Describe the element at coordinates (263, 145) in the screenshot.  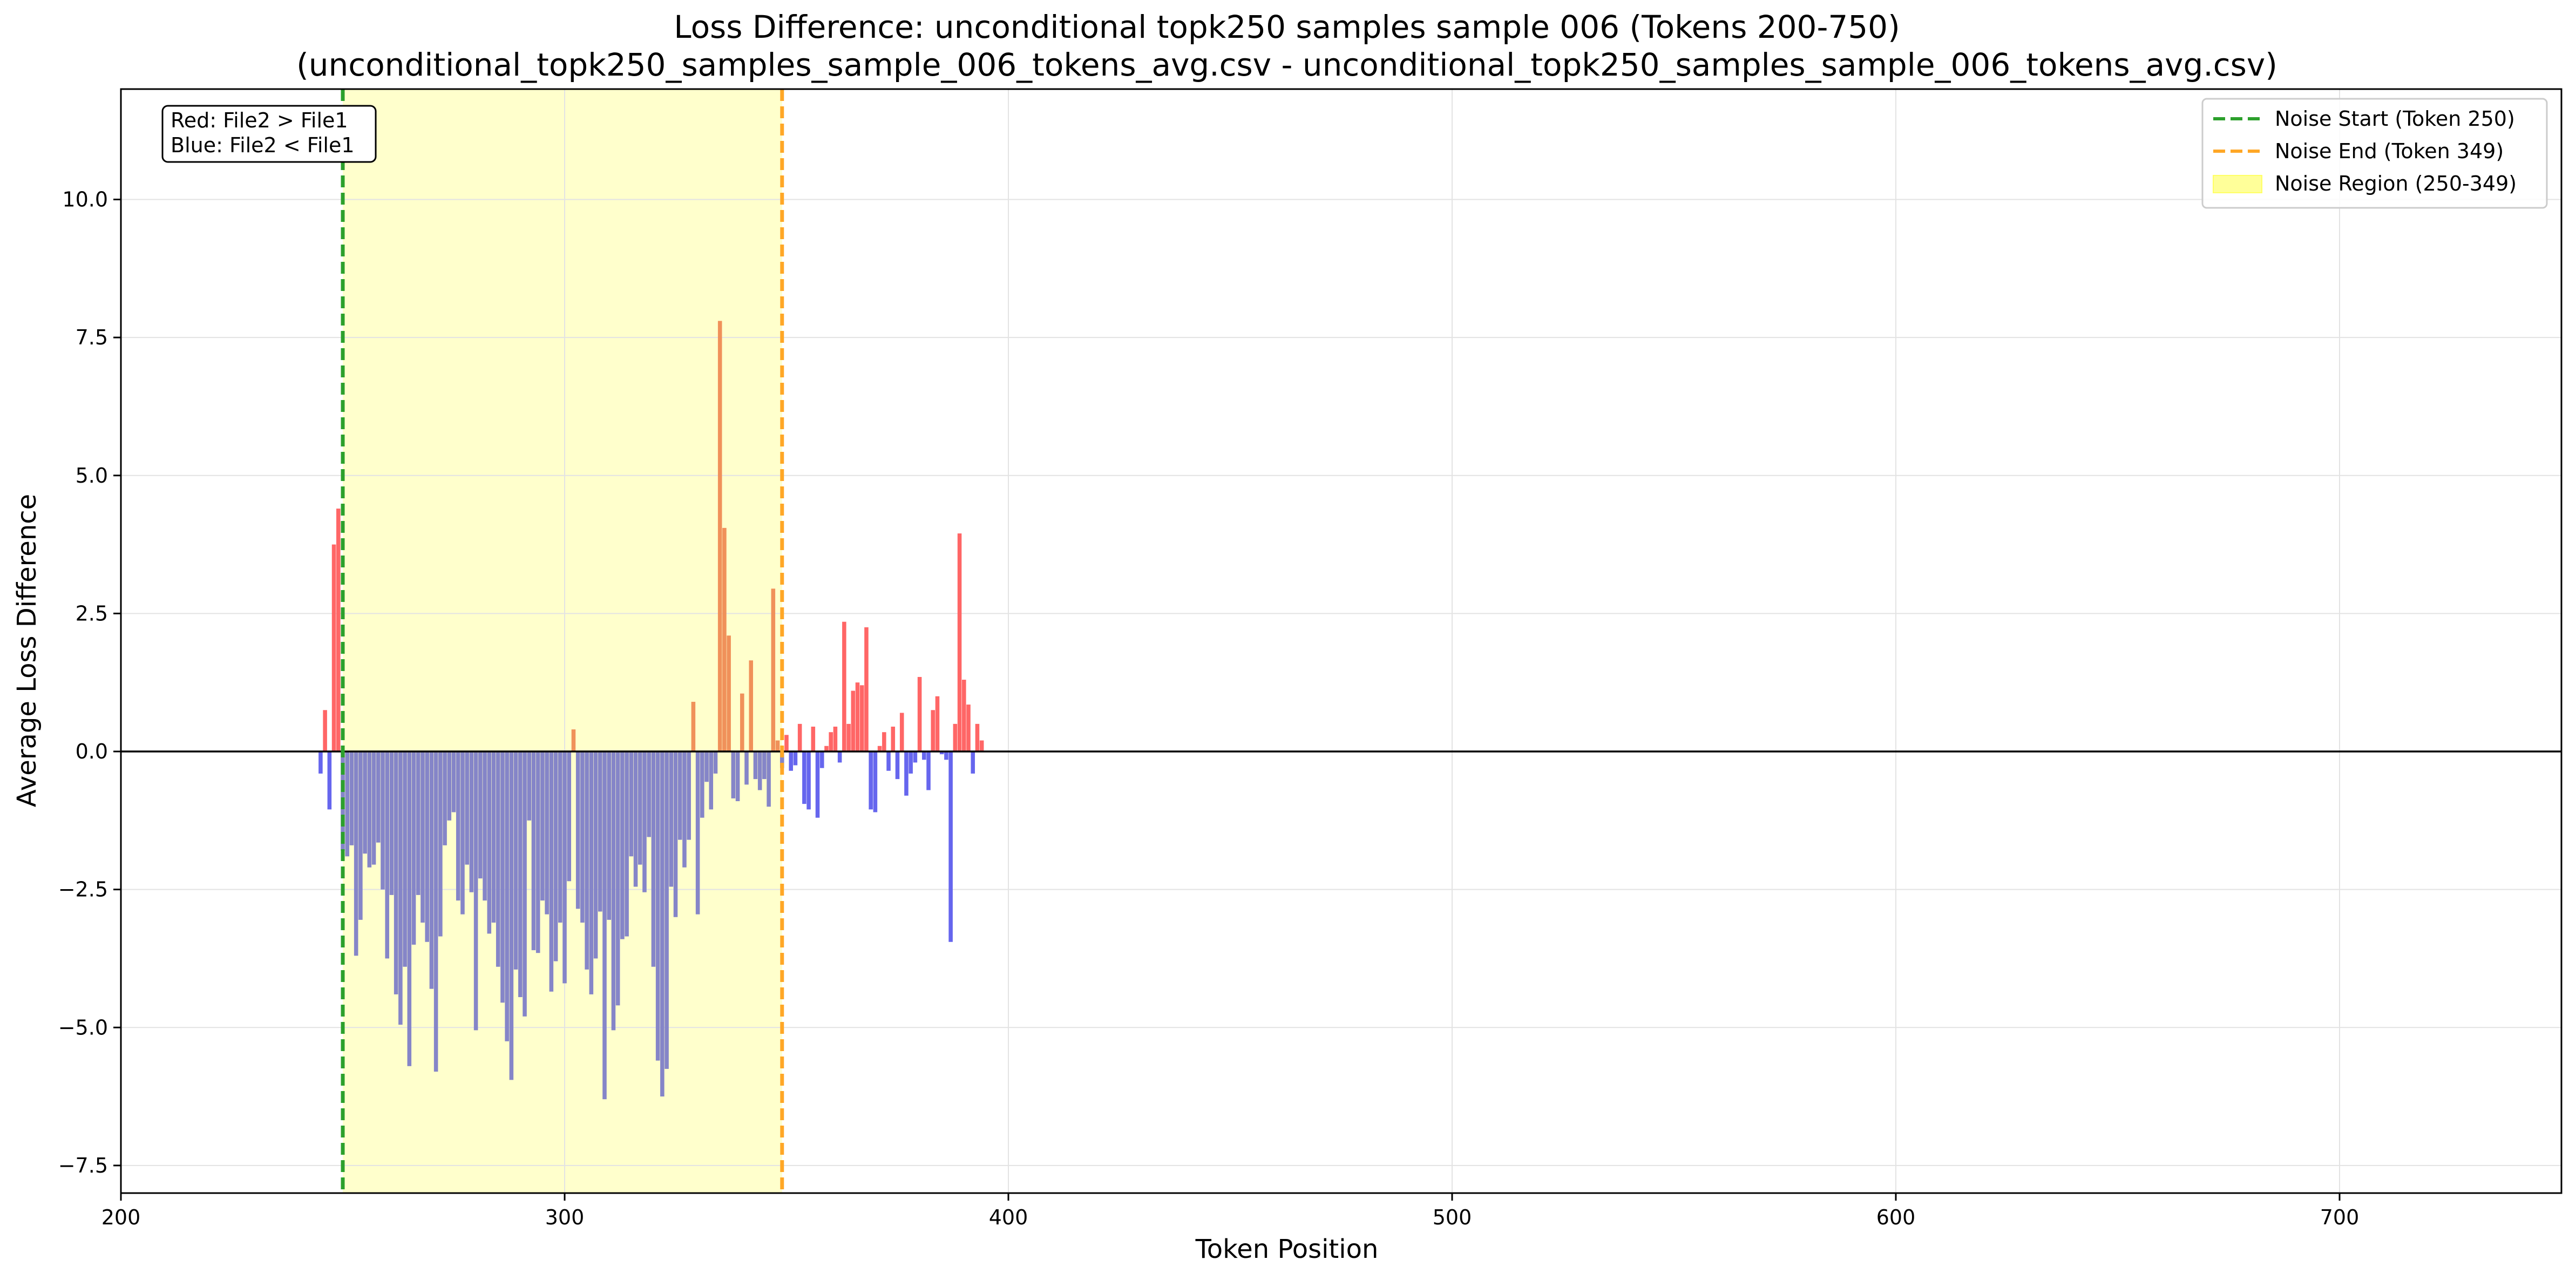
I see `annotation-line-blue: Blue: File2 < File1` at that location.